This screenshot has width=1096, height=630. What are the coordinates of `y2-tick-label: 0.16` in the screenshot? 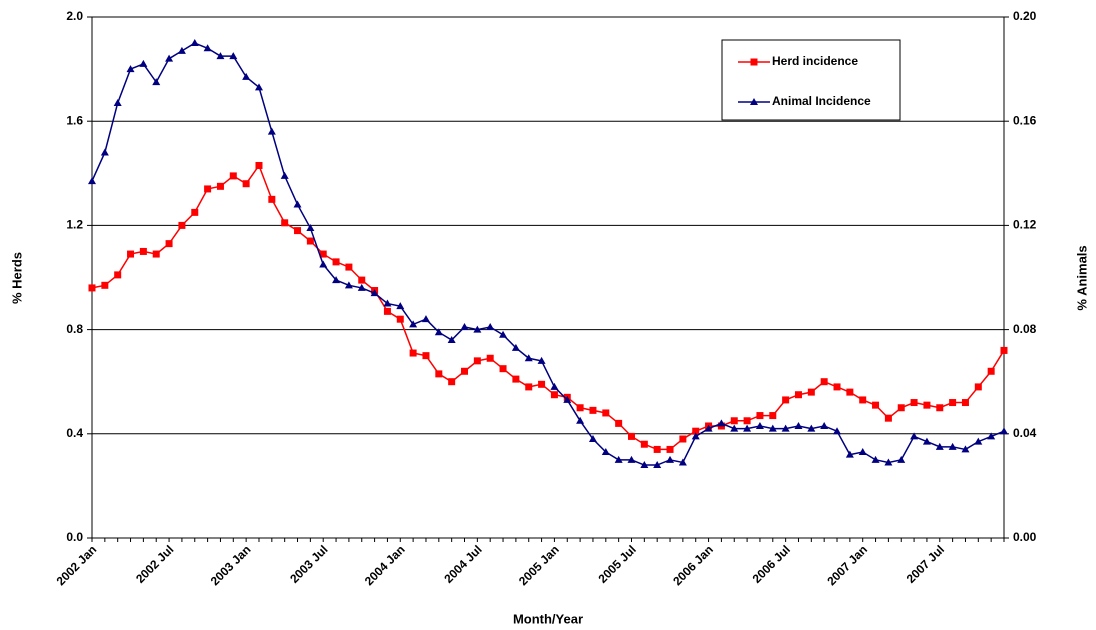 It's located at (1025, 120).